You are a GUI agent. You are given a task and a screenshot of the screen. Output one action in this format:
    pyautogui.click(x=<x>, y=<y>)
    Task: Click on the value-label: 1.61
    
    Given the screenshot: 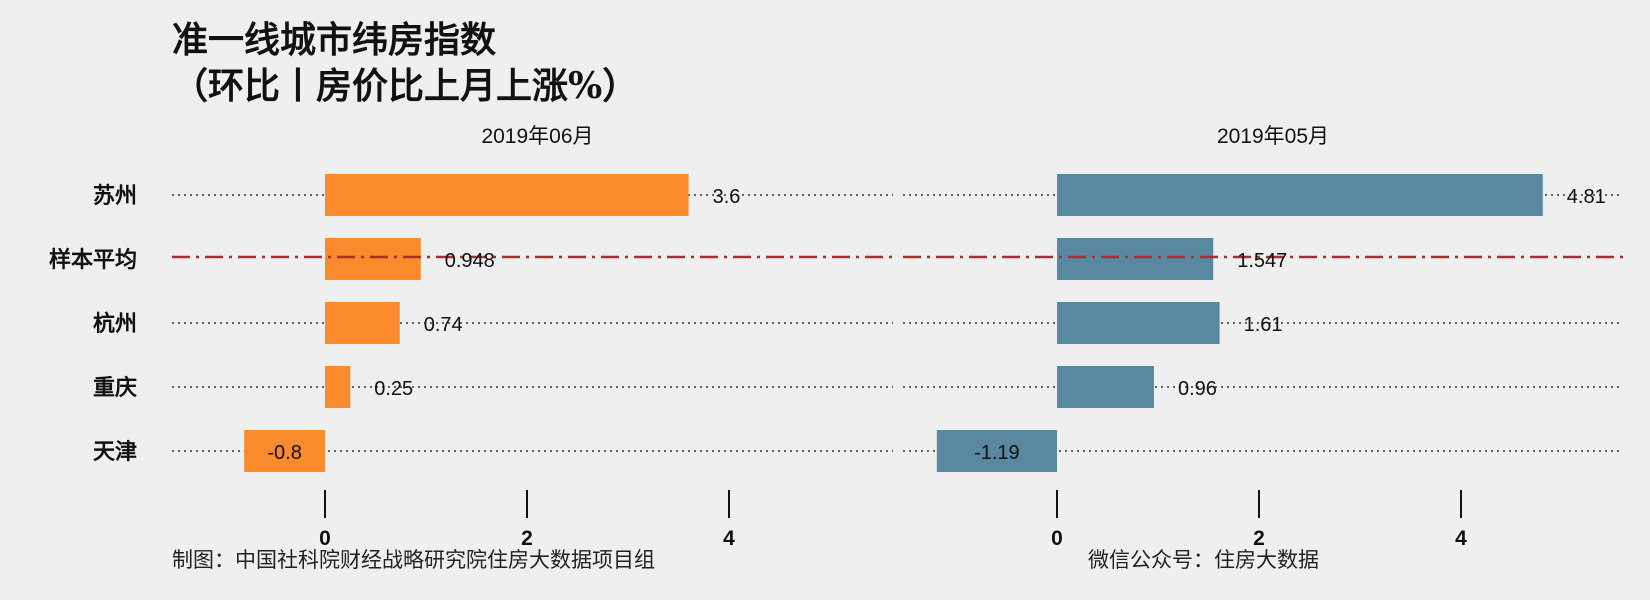 What is the action you would take?
    pyautogui.click(x=1263, y=325)
    